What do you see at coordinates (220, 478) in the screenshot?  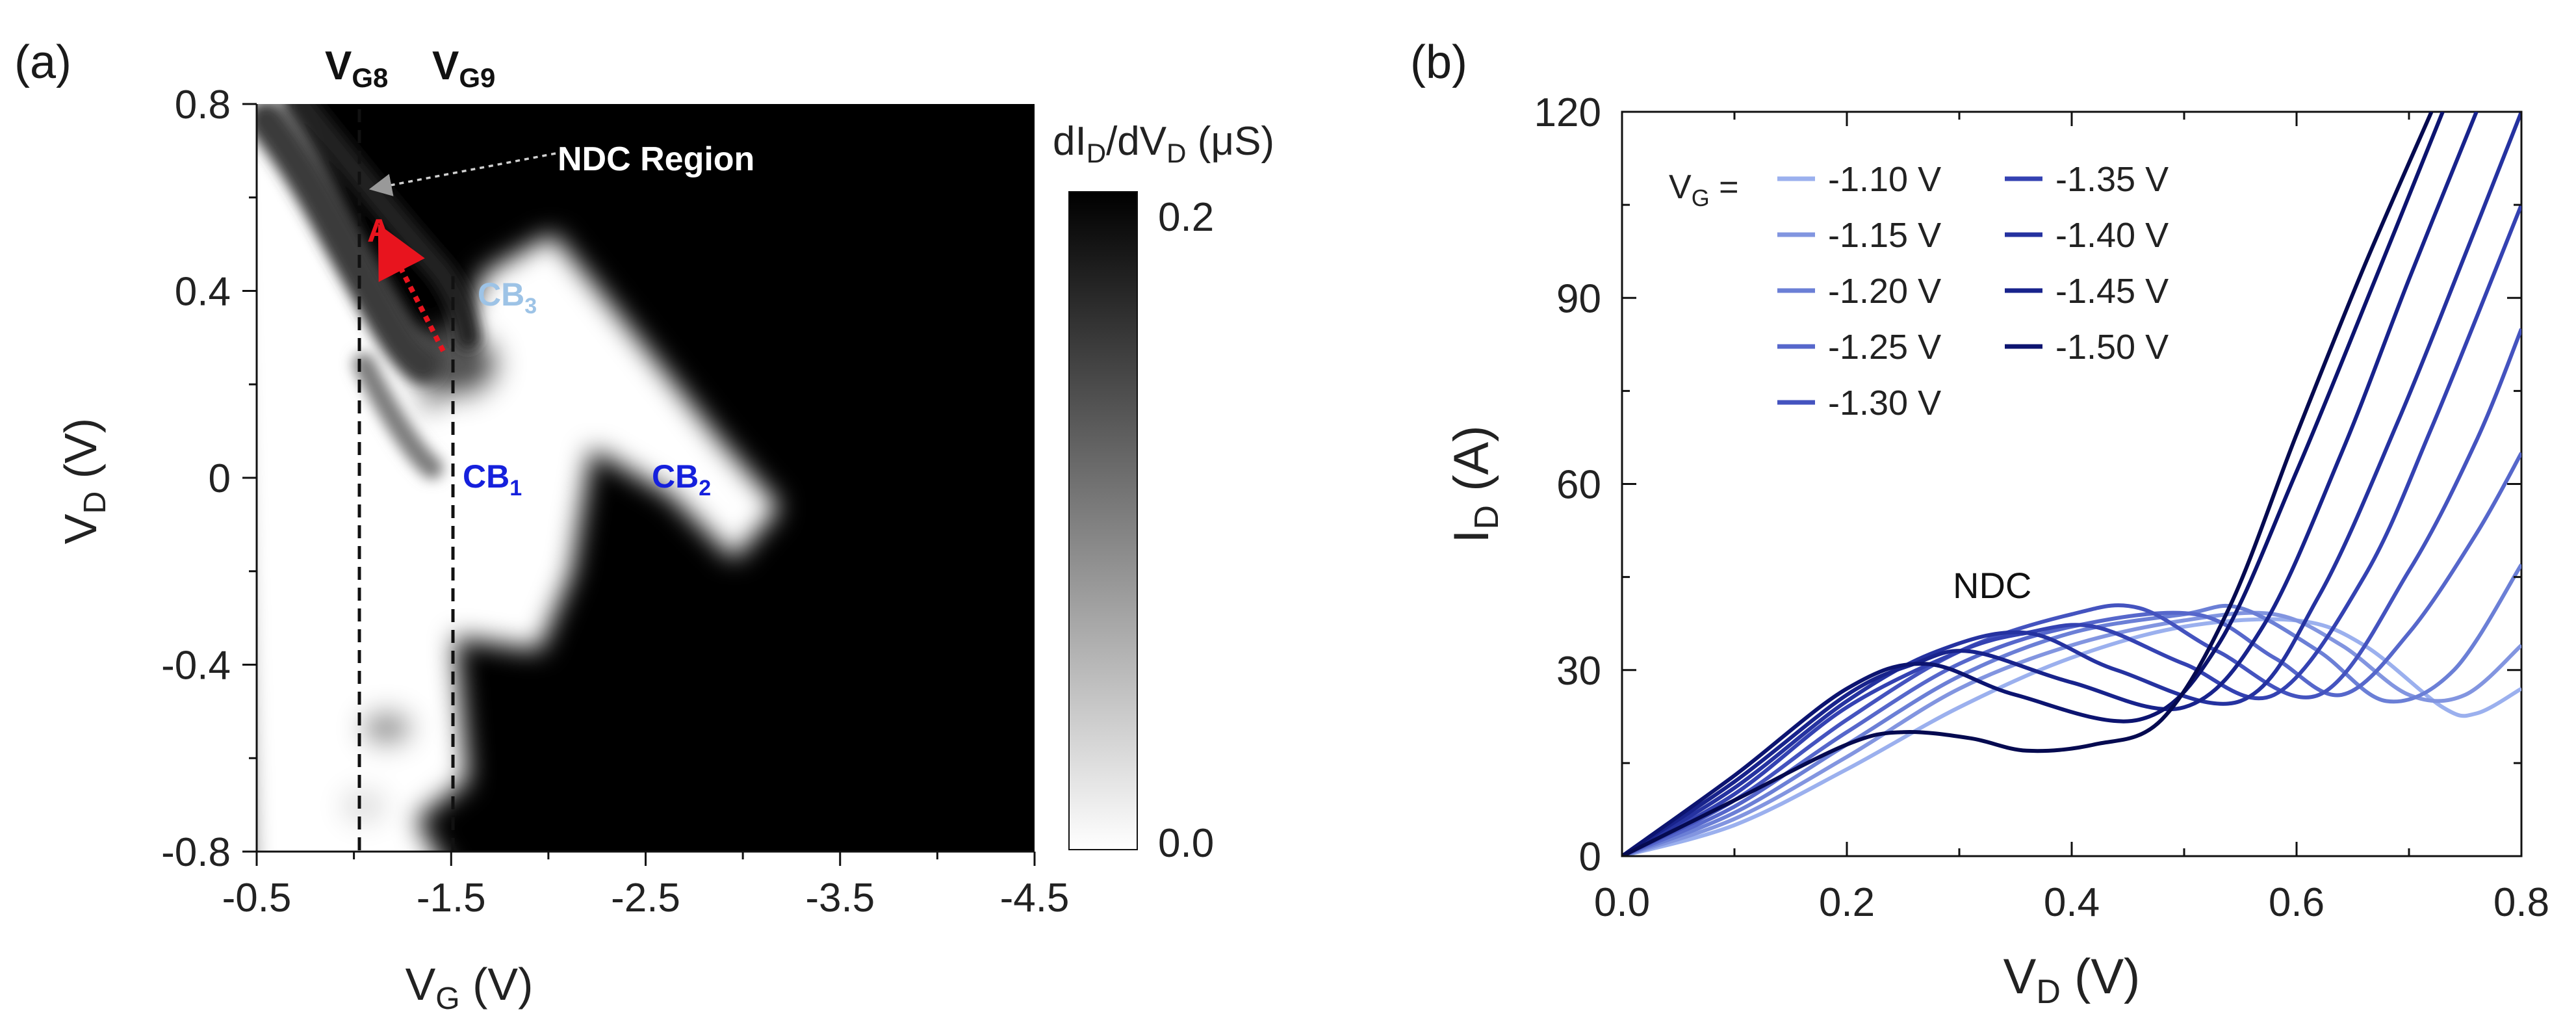 I see `heatmap-y-tick-label: 0` at bounding box center [220, 478].